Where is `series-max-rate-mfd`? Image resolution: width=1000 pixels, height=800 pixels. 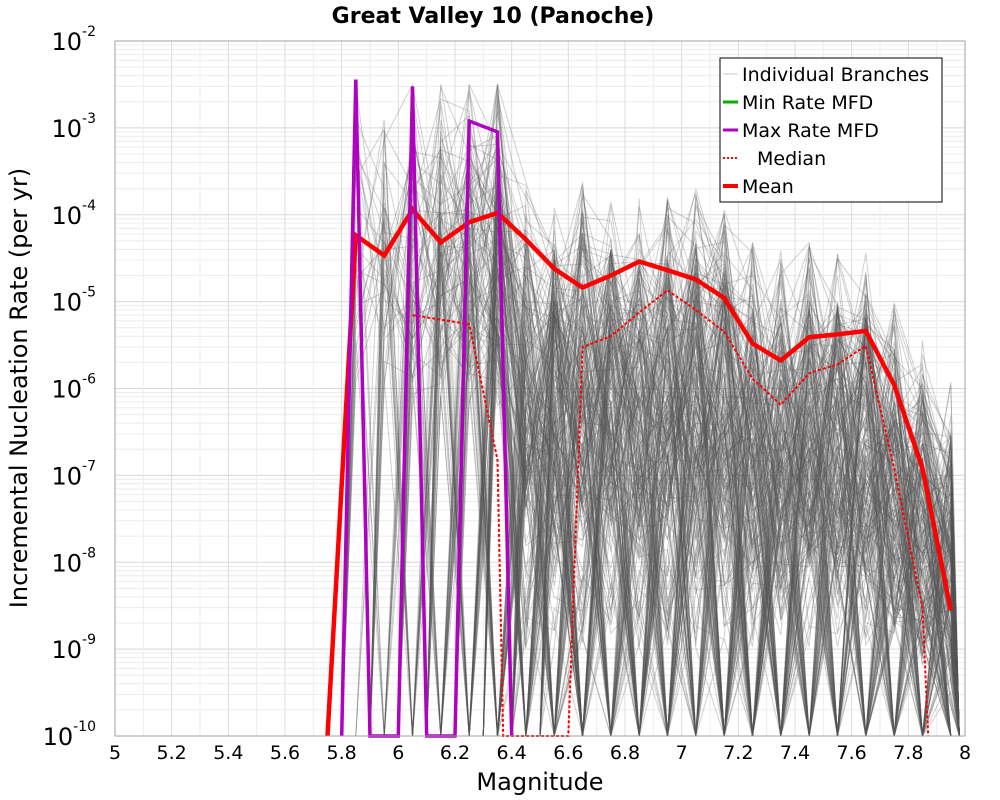 series-max-rate-mfd is located at coordinates (426, 408).